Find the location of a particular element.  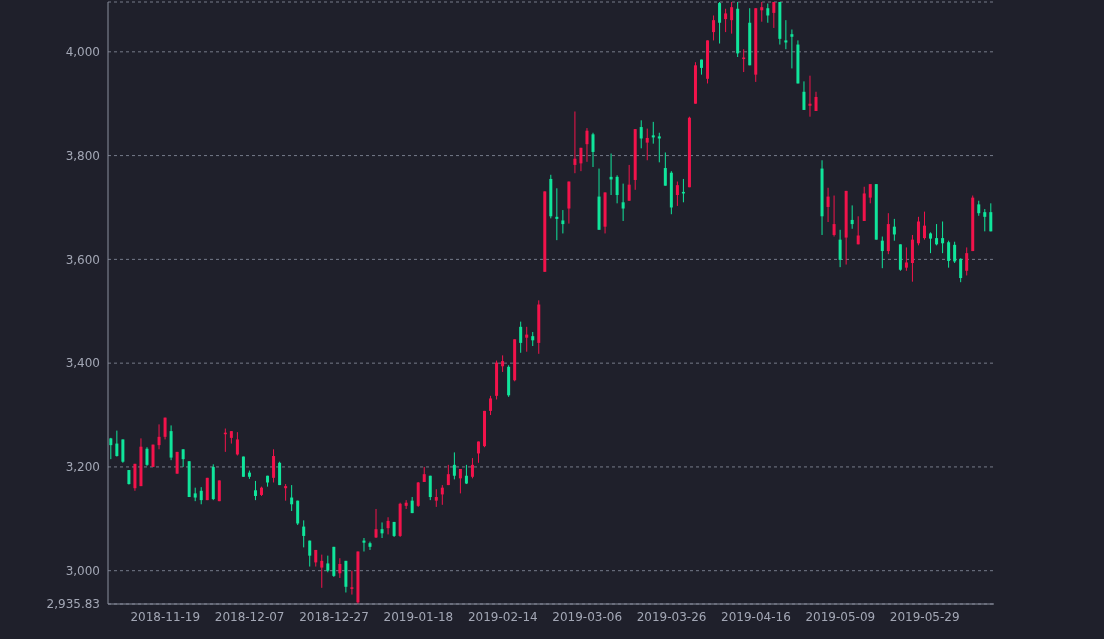

y-tick-label: 3,800 is located at coordinates (82, 155).